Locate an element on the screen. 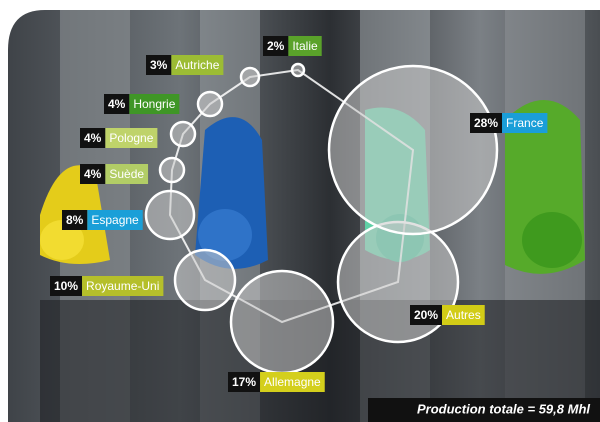 The width and height of the screenshot is (600, 422). category-label: Pologne is located at coordinates (131, 138).